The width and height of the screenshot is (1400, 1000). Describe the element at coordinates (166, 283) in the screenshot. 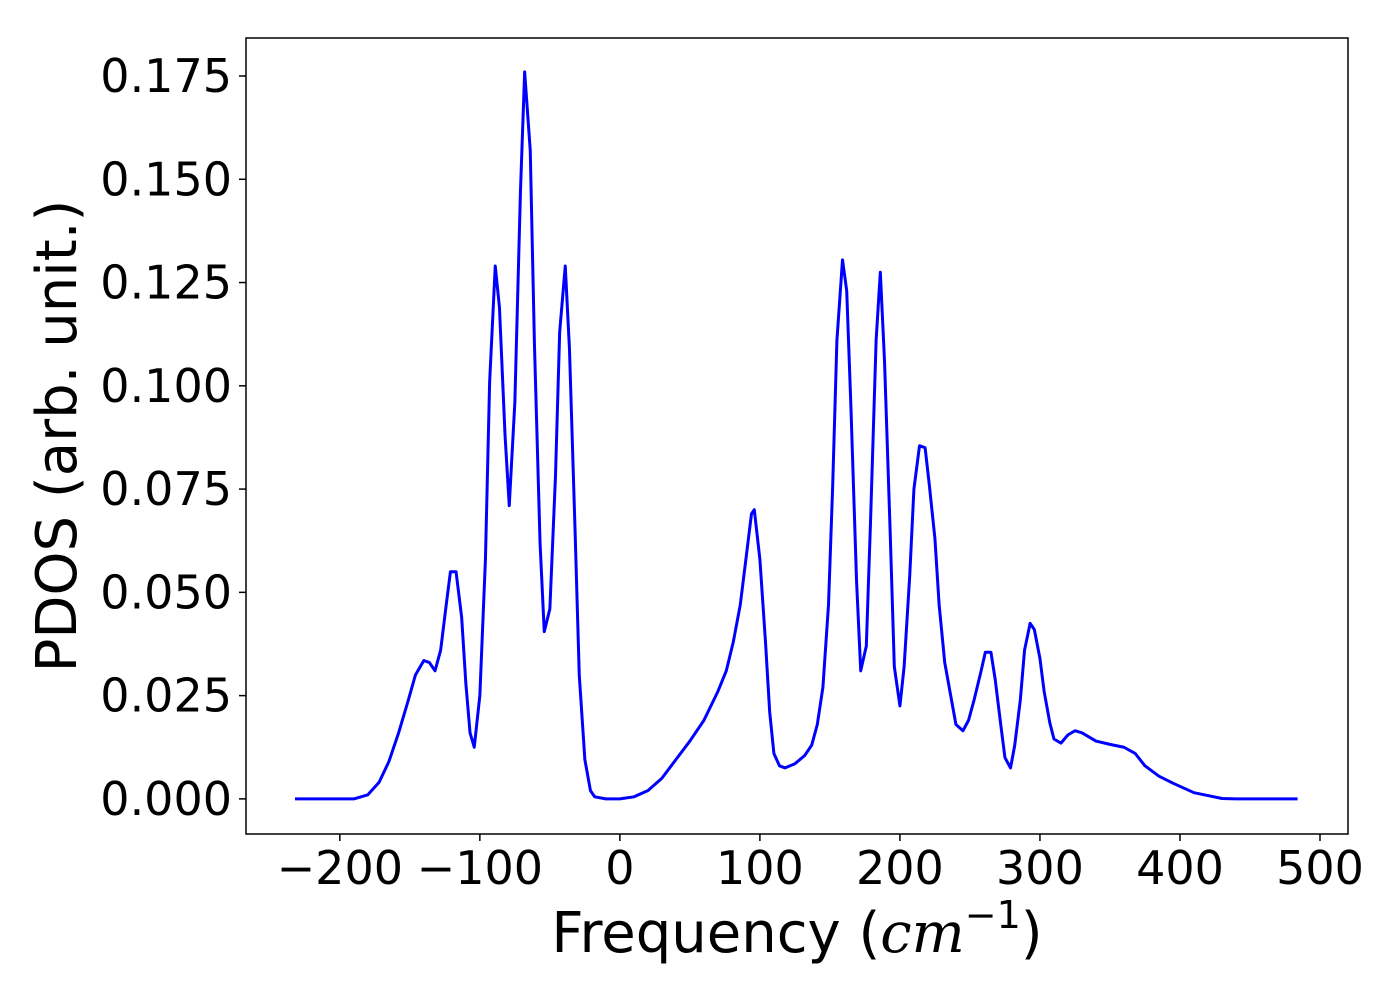

I see `y-tick-label: 0.125` at that location.